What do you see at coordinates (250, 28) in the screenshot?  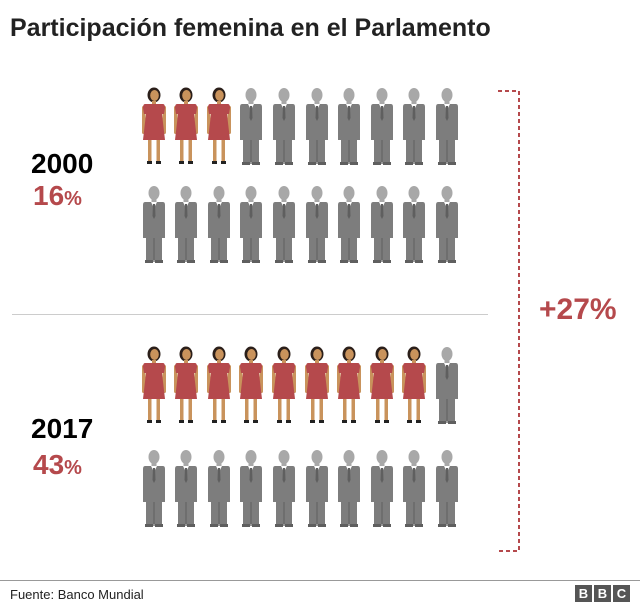 I see `chart-title: Participación femenina en el Parlamento` at bounding box center [250, 28].